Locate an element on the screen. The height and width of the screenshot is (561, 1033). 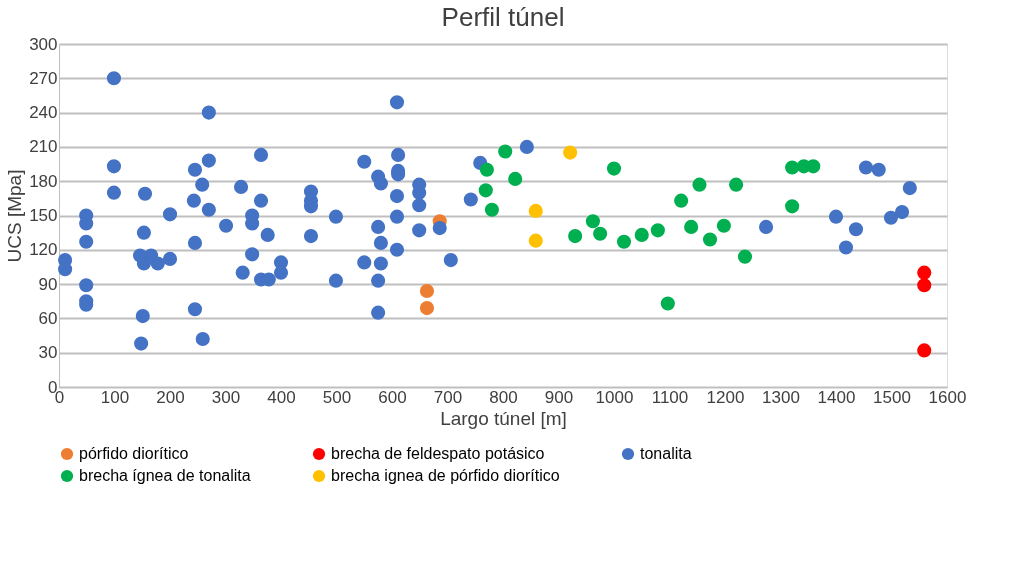
y-tick-label: 240 is located at coordinates (43, 113).